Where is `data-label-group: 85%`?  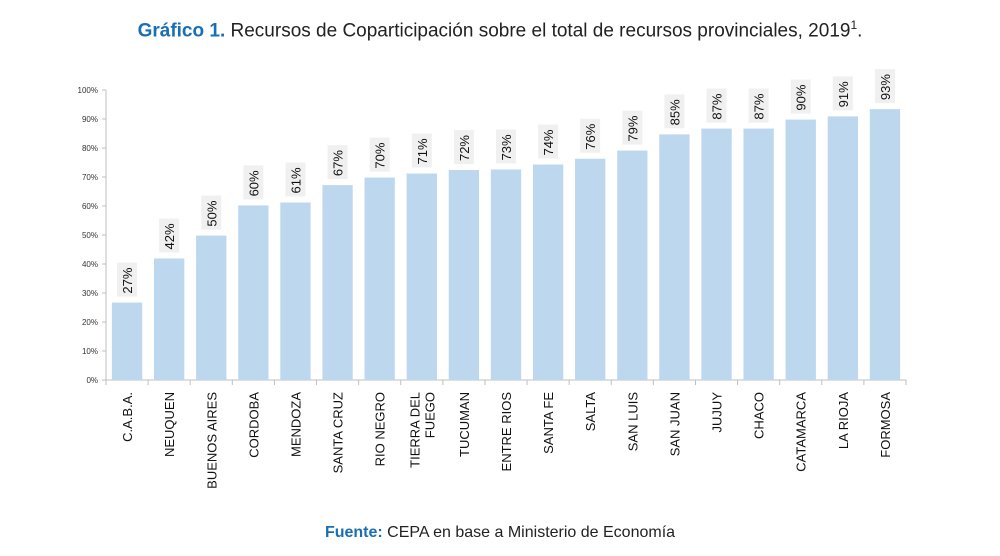
data-label-group: 85% is located at coordinates (674, 111).